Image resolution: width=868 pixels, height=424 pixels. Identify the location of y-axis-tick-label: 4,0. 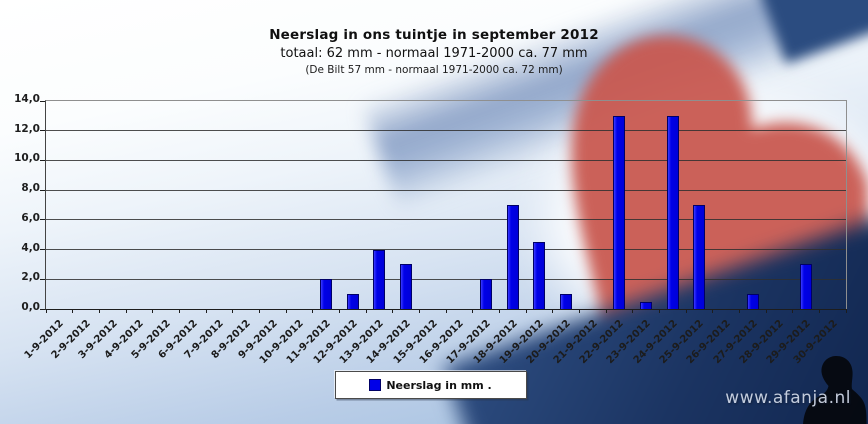
(30, 247).